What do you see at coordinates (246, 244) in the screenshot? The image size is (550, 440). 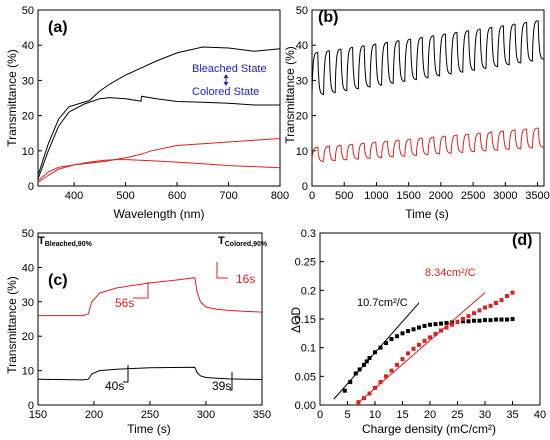 I see `panel-c-t-colored-sub: Colored,90%` at bounding box center [246, 244].